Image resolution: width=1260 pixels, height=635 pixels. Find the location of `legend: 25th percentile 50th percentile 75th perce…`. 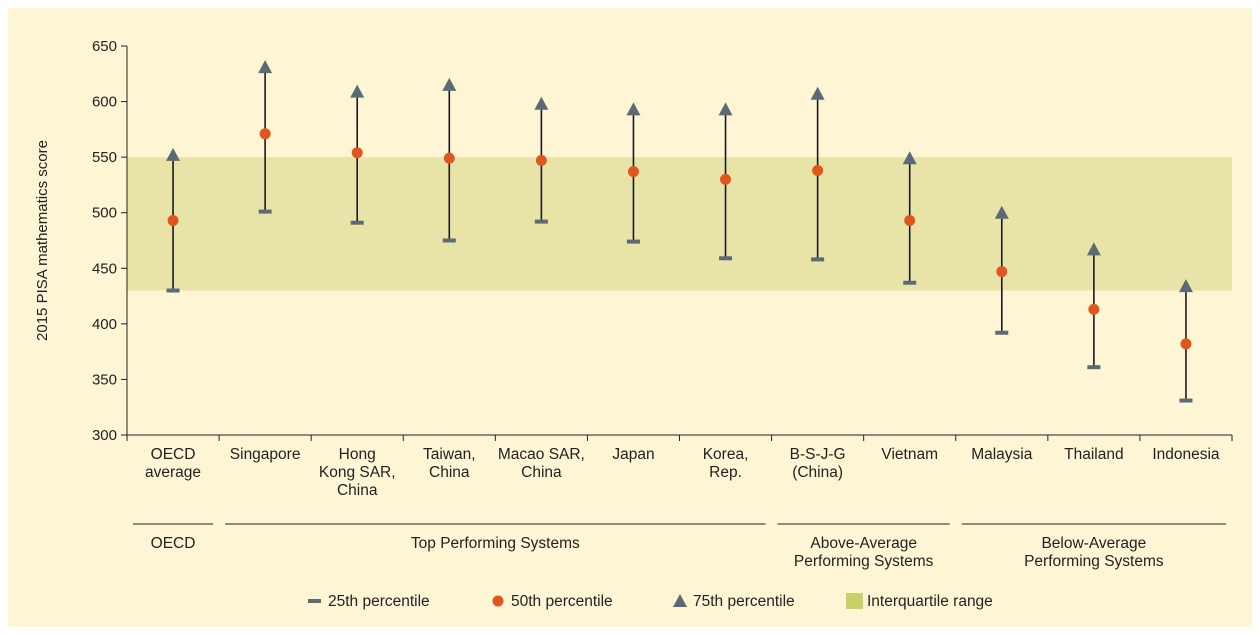

legend: 25th percentile 50th percentile 75th perce… is located at coordinates (650, 601).